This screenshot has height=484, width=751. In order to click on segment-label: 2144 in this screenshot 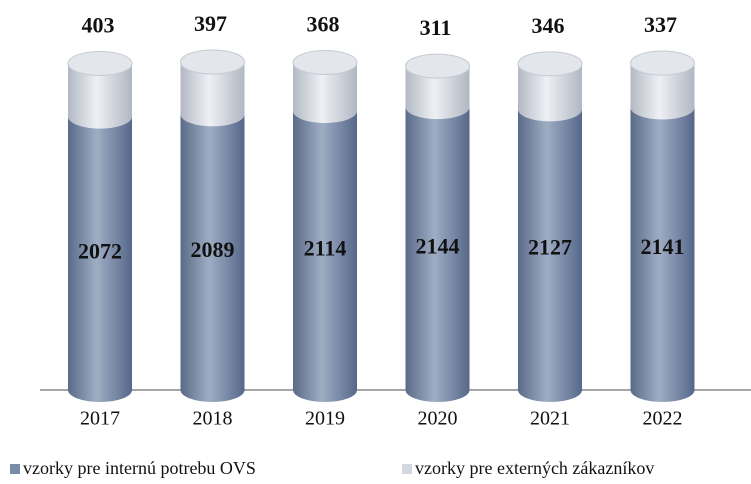, I will do `click(438, 246)`.